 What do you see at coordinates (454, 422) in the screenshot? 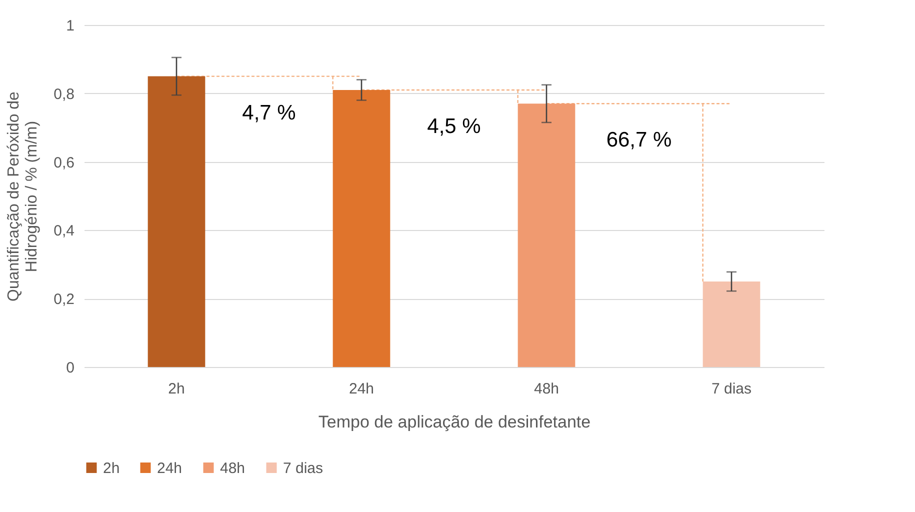
I see `x-axis-title: Tempo de aplicação de desinfetante` at bounding box center [454, 422].